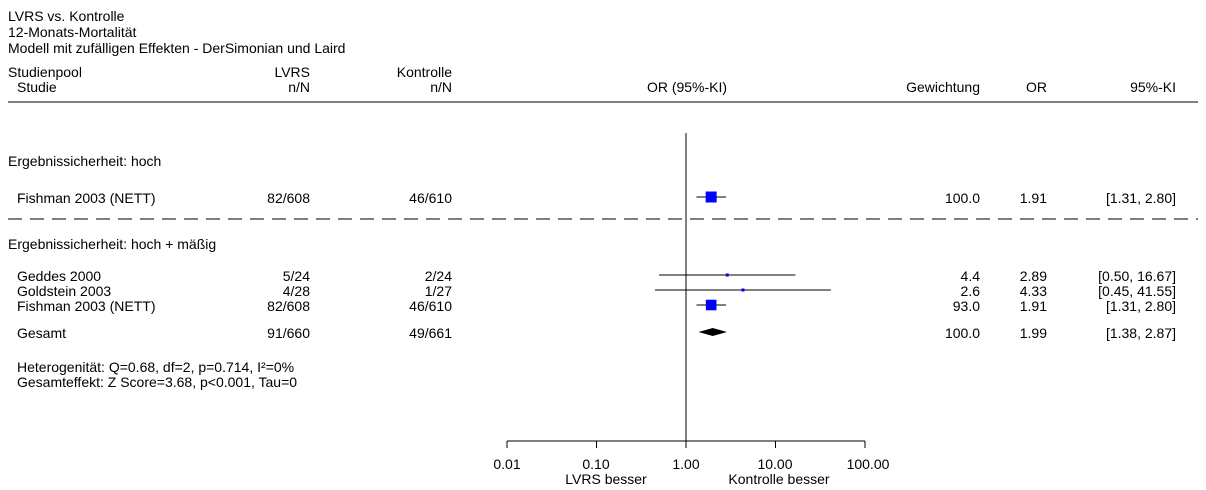 The width and height of the screenshot is (1206, 490). Describe the element at coordinates (596, 464) in the screenshot. I see `axis-tick-label: 0.10` at that location.